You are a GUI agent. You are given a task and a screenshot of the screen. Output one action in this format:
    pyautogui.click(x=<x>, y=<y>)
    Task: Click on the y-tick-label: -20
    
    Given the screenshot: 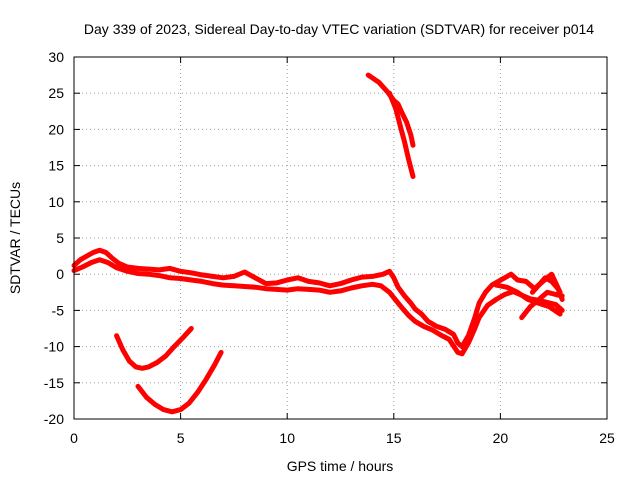 What is the action you would take?
    pyautogui.click(x=54, y=419)
    